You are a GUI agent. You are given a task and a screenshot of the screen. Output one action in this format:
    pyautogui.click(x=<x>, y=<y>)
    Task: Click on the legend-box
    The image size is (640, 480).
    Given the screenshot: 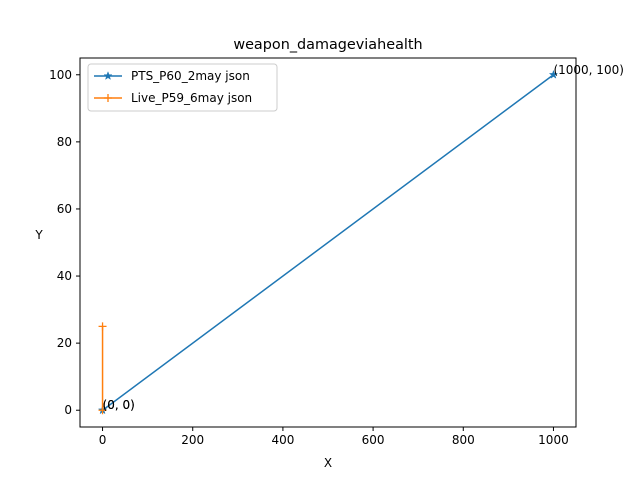 What is the action you would take?
    pyautogui.click(x=182, y=87)
    